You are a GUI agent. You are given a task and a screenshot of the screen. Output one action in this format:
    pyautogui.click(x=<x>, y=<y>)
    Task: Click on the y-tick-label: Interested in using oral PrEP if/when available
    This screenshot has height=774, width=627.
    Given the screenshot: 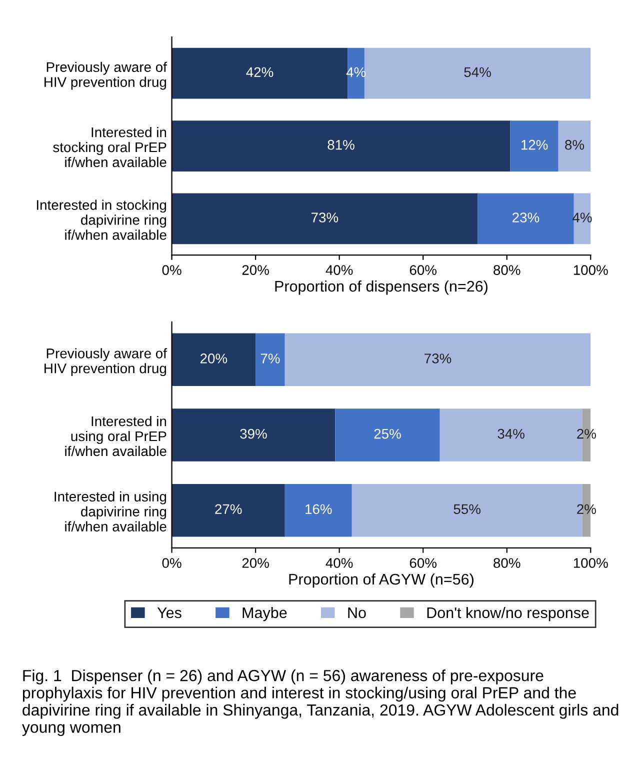 What is the action you would take?
    pyautogui.click(x=115, y=436)
    